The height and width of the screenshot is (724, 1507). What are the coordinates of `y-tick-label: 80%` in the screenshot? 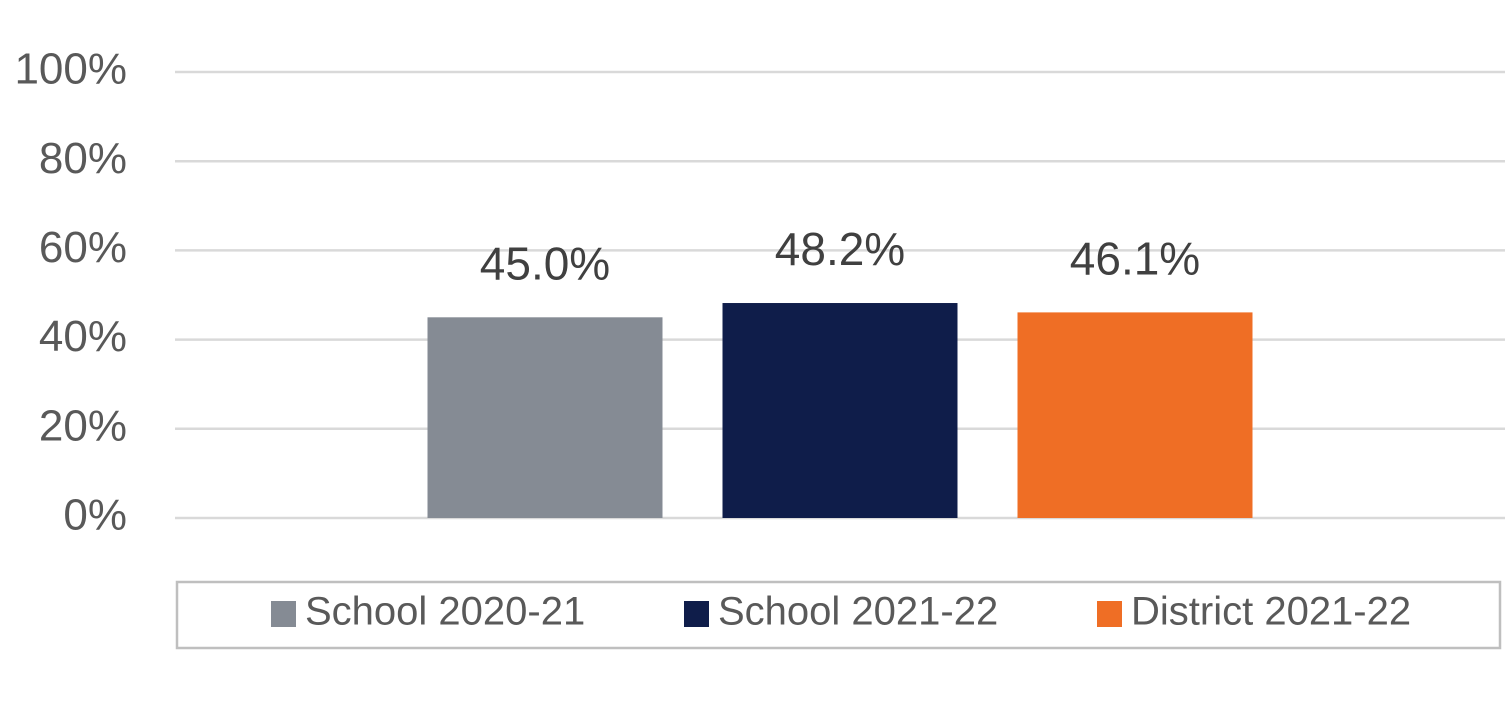 It's located at (83, 158).